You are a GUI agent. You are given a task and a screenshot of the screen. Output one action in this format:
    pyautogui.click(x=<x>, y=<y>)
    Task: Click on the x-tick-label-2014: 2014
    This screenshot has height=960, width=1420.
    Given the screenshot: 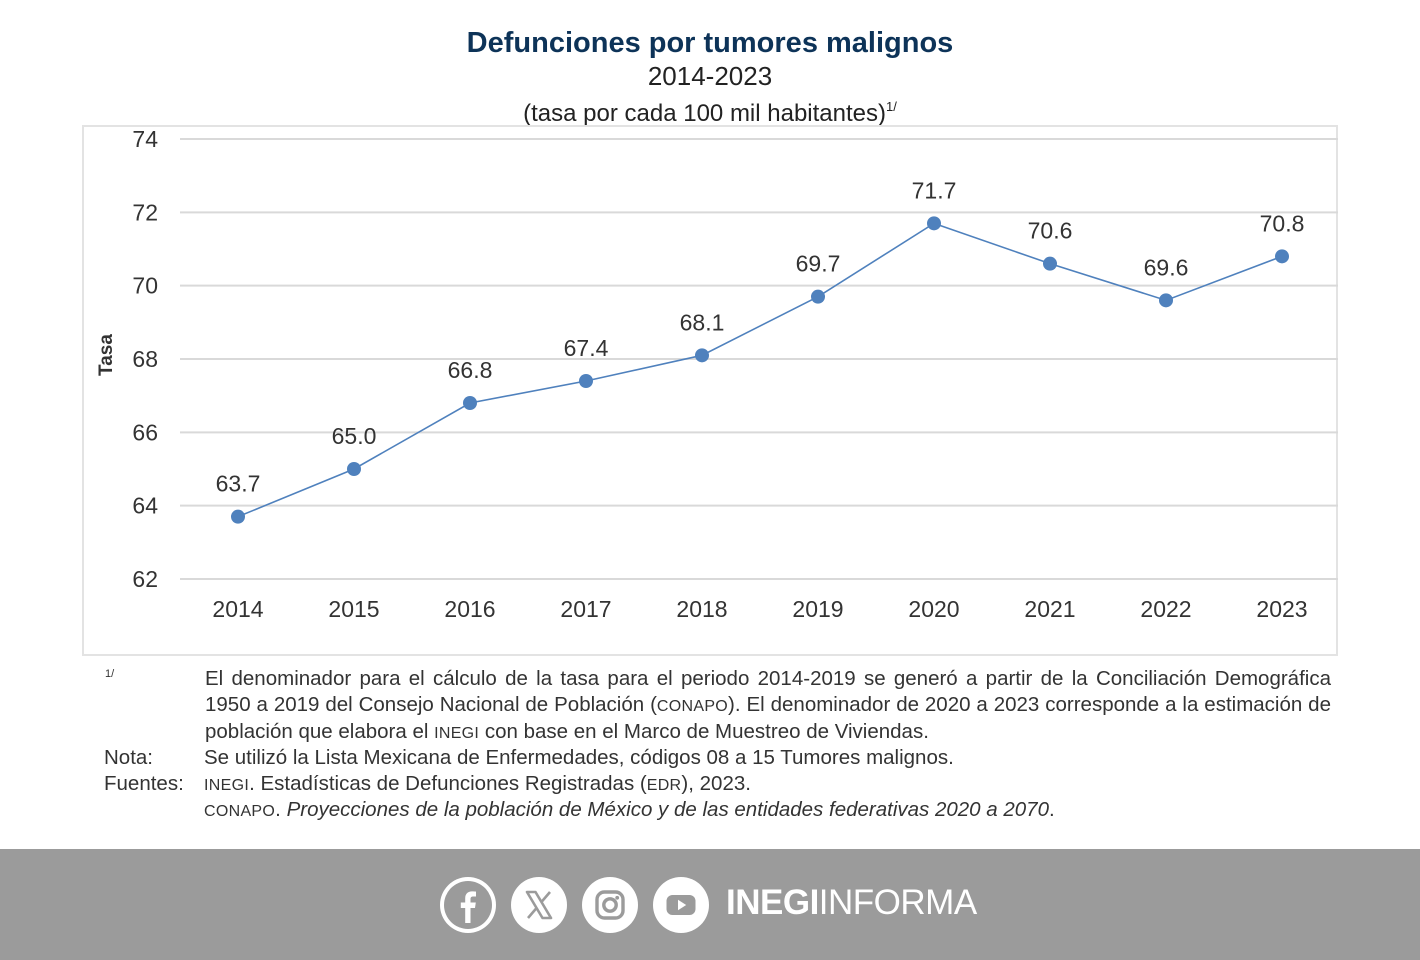 What is the action you would take?
    pyautogui.click(x=237, y=609)
    